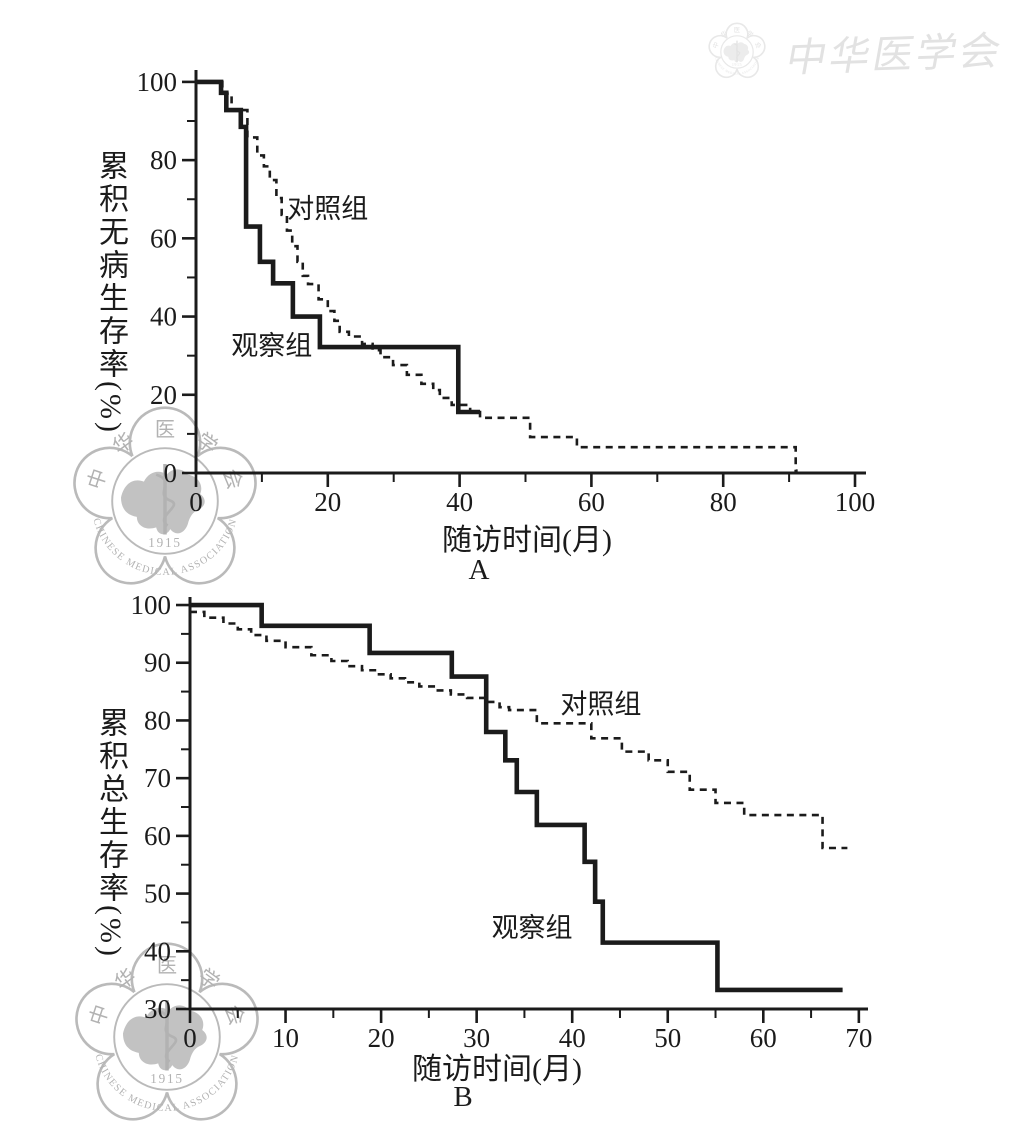  I want to click on panel-a-letter: A, so click(479, 570).